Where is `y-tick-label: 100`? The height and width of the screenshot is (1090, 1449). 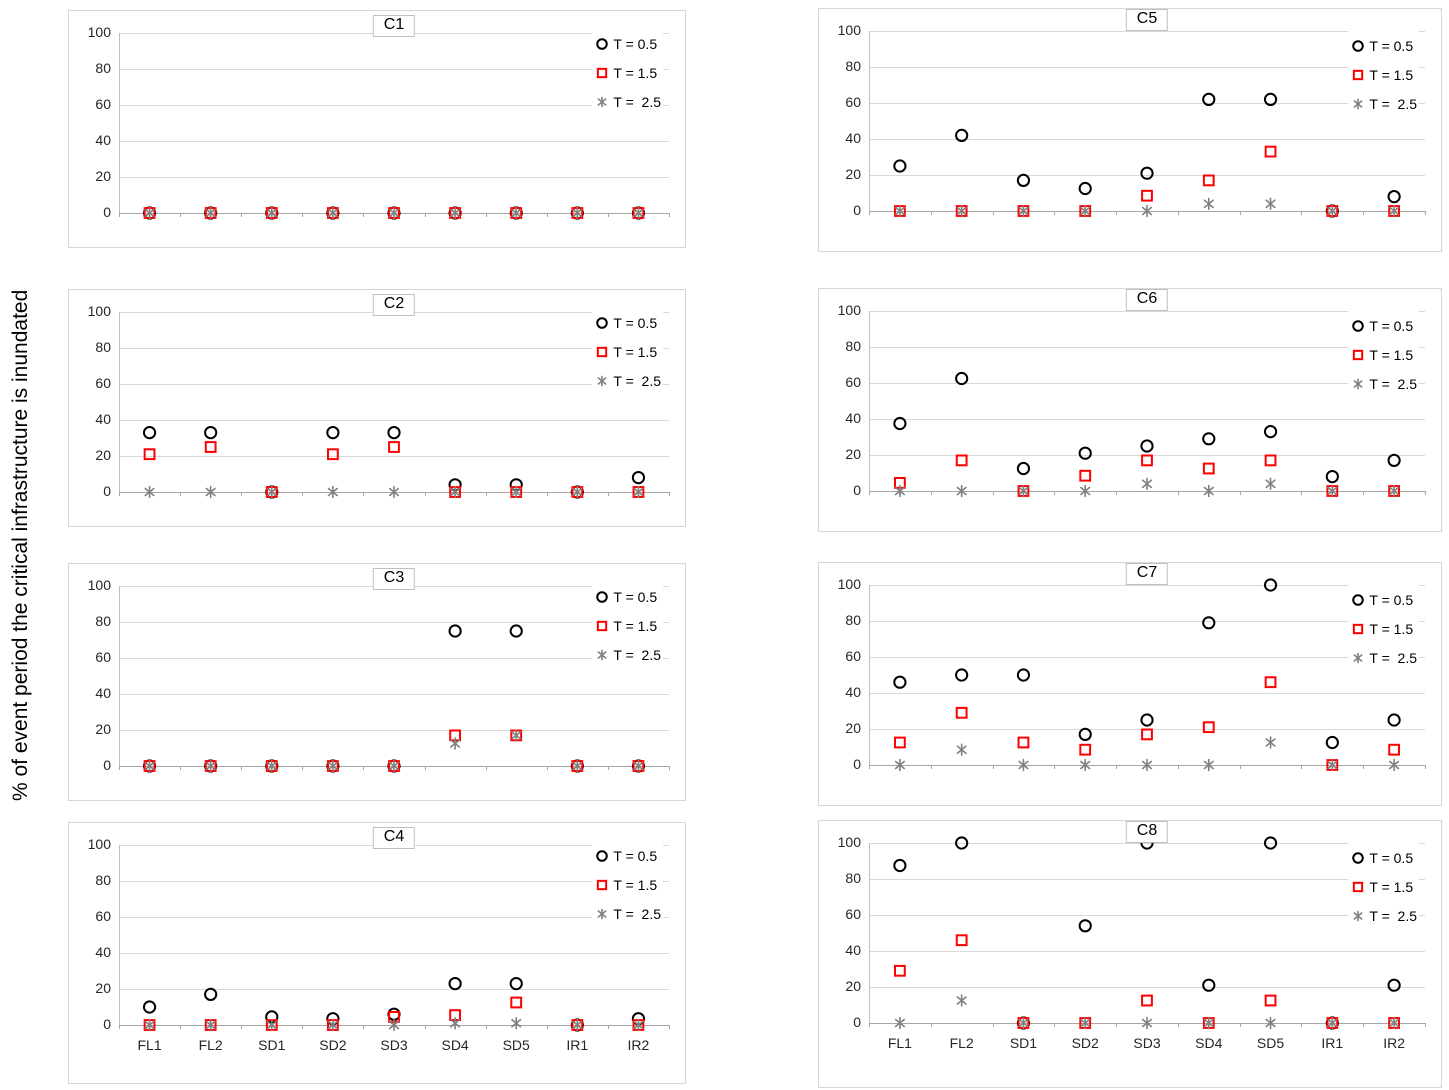 y-tick-label: 100 is located at coordinates (99, 585).